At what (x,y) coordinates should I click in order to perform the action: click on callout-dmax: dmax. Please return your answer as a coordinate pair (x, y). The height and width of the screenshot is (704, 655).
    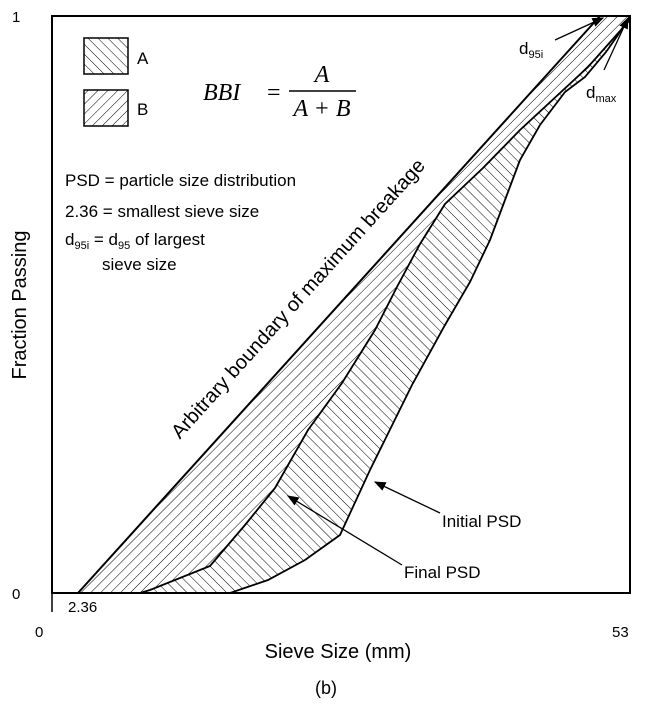
    Looking at the image, I should click on (607, 60).